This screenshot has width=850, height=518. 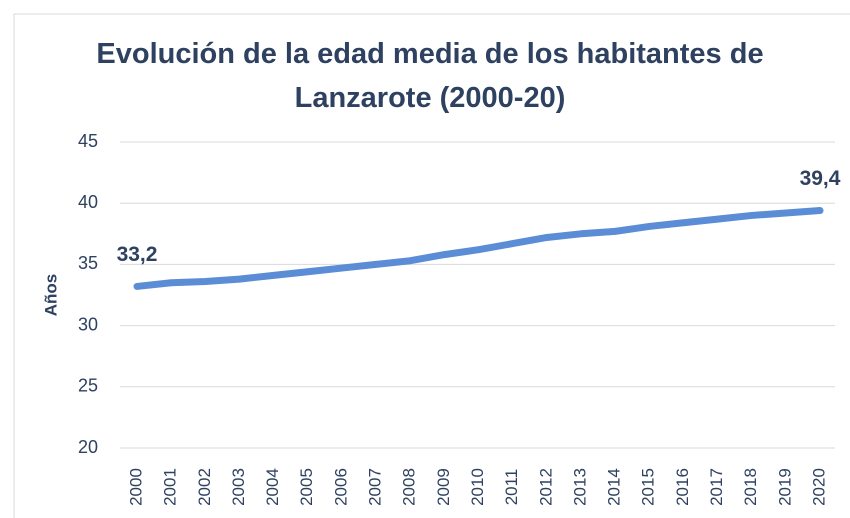 What do you see at coordinates (306, 487) in the screenshot?
I see `x-tick-label: 2005` at bounding box center [306, 487].